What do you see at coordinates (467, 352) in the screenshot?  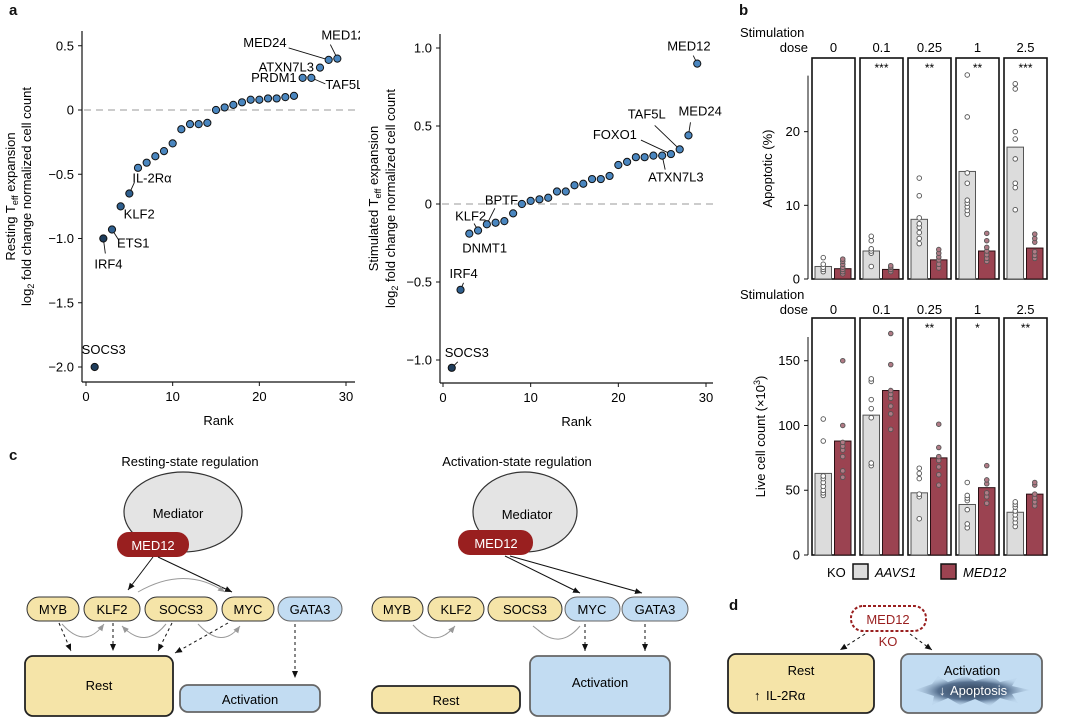 I see `gene-label-socs3: SOCS3` at bounding box center [467, 352].